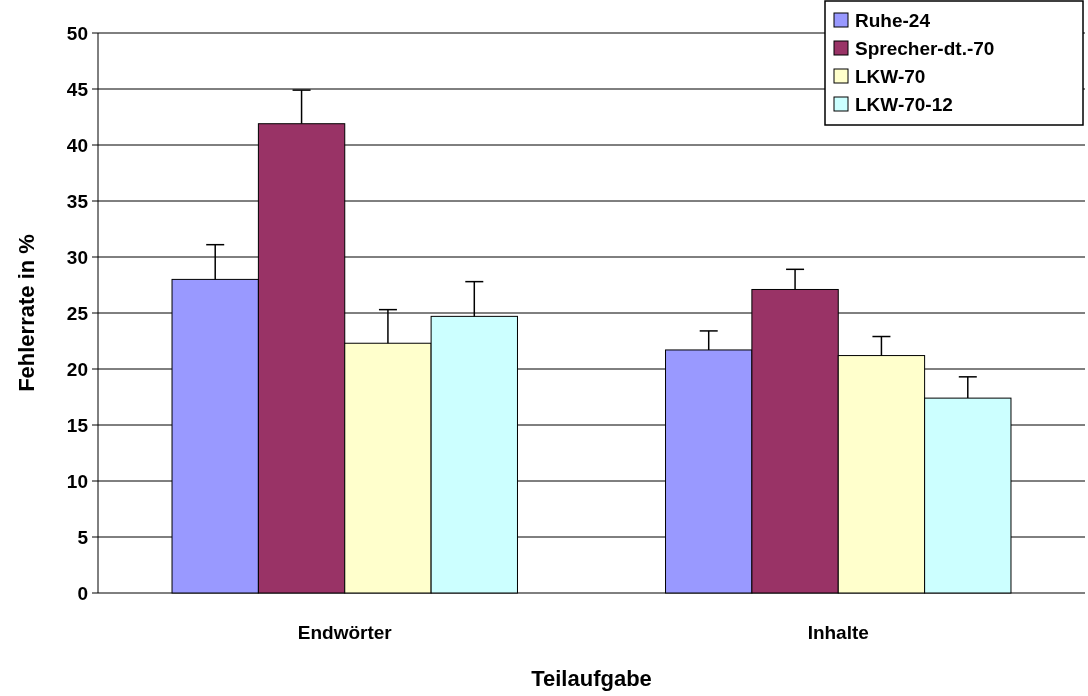  Describe the element at coordinates (83, 537) in the screenshot. I see `y-tick-label: 5` at that location.